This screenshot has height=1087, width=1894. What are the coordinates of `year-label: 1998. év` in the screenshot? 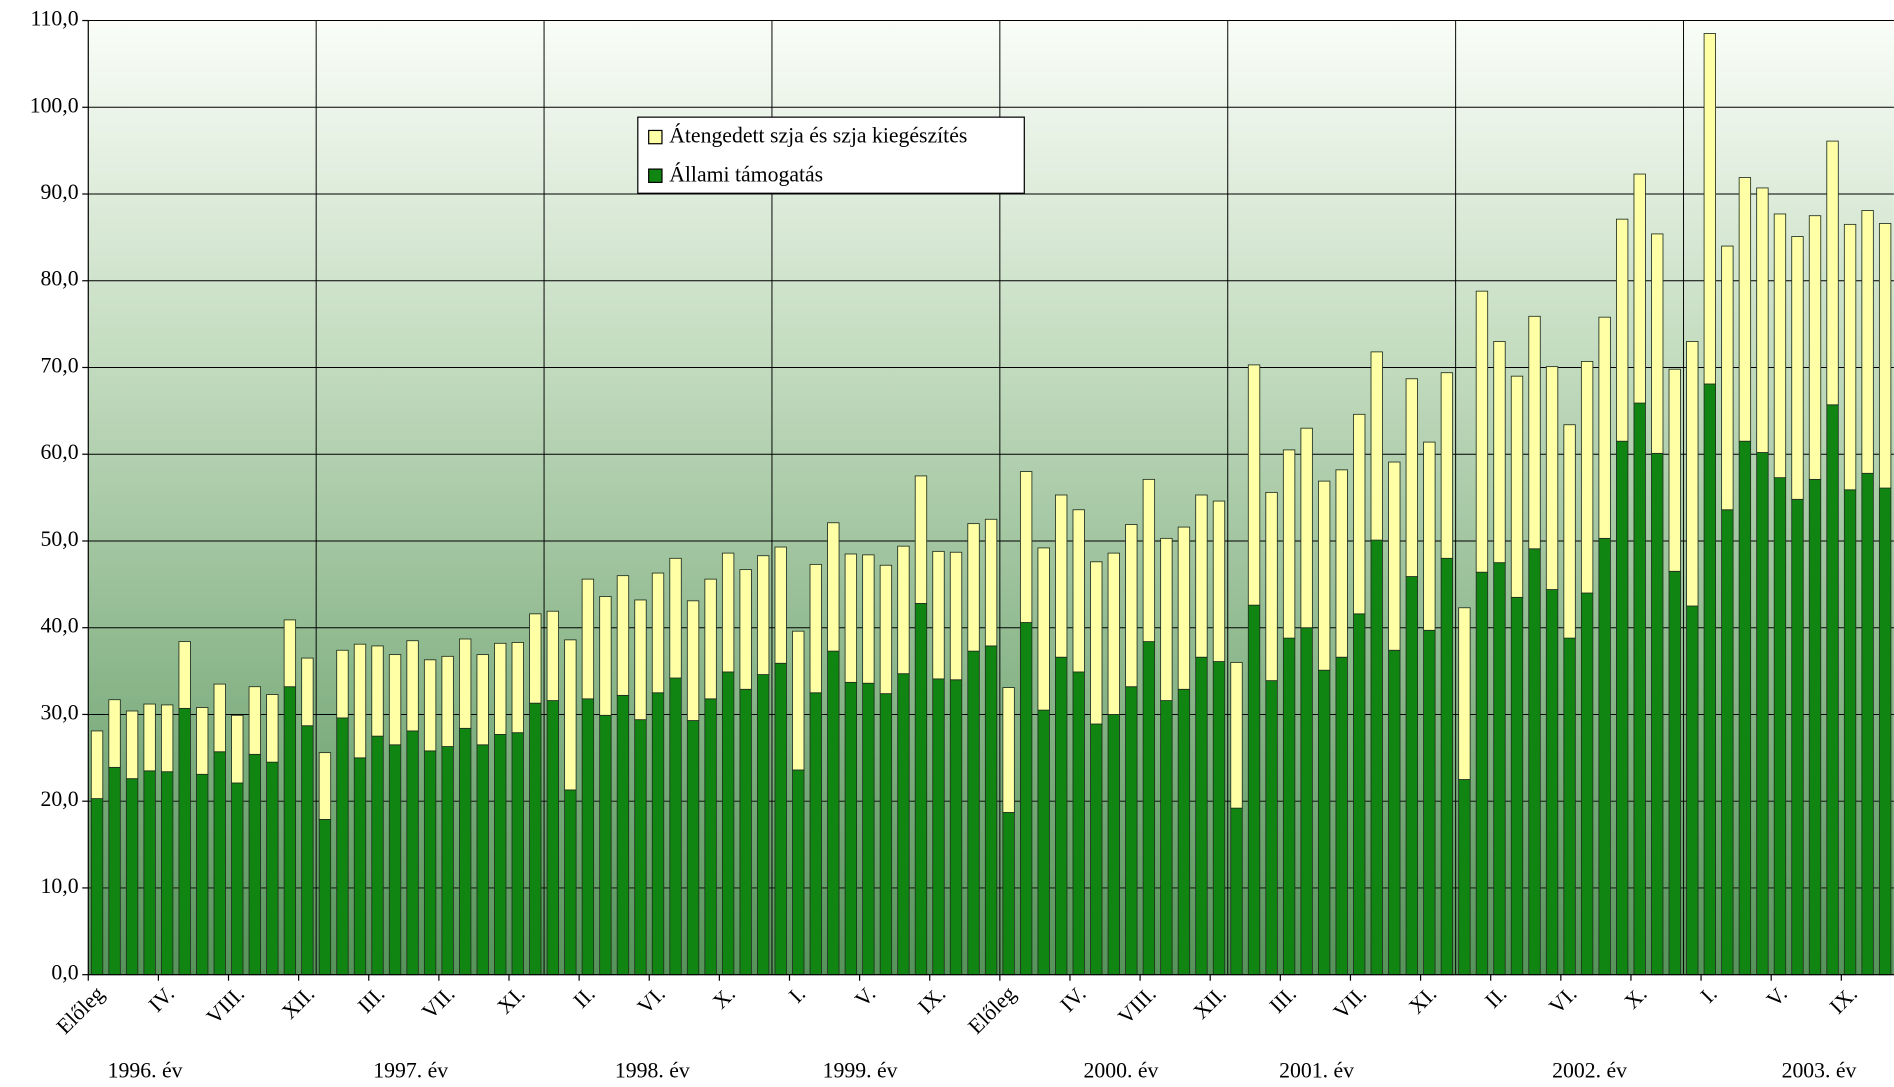 It's located at (652, 1070).